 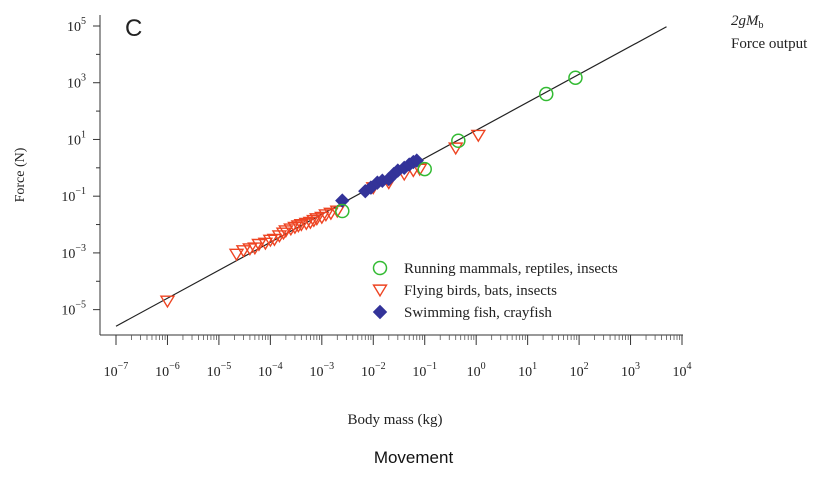 I want to click on x-tick-label: 10⁻¹, so click(x=424, y=370).